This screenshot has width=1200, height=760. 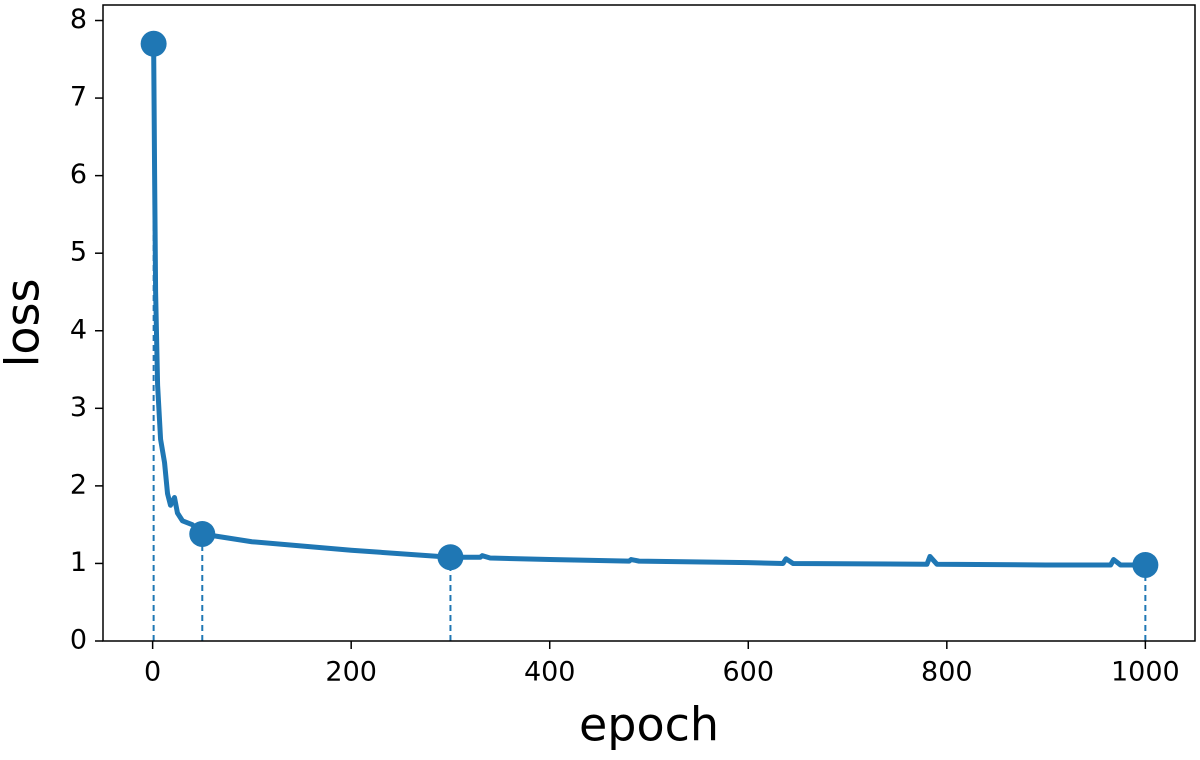 I want to click on x-tick-label: 1000, so click(x=1145, y=672).